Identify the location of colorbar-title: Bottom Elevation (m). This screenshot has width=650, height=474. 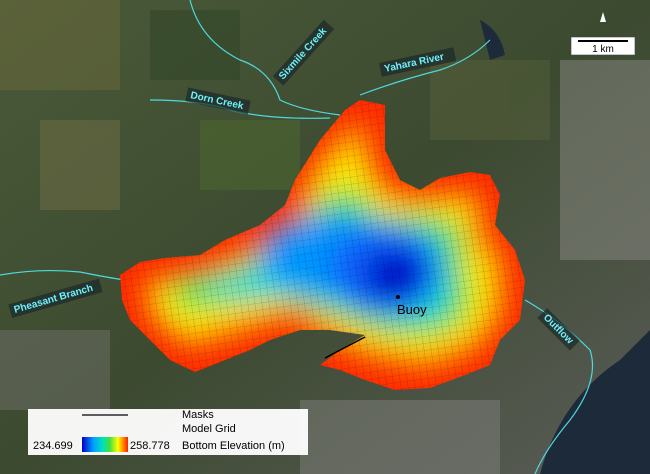
(233, 446).